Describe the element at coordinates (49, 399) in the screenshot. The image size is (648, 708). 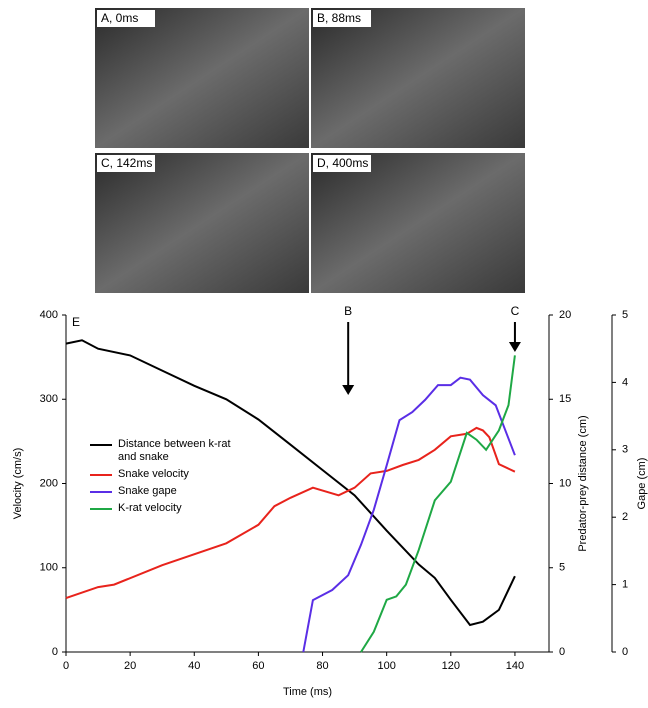
I see `y-tick-label: 300` at that location.